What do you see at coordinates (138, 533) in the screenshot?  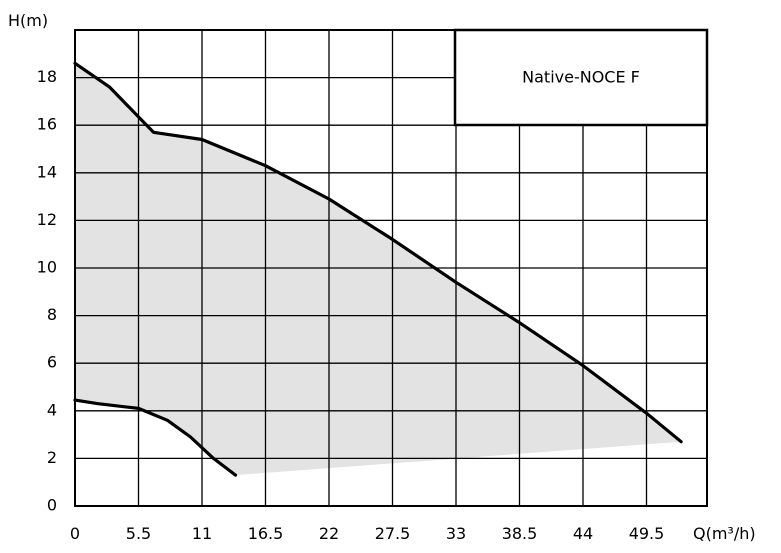 I see `x-tick-label: 5.5` at bounding box center [138, 533].